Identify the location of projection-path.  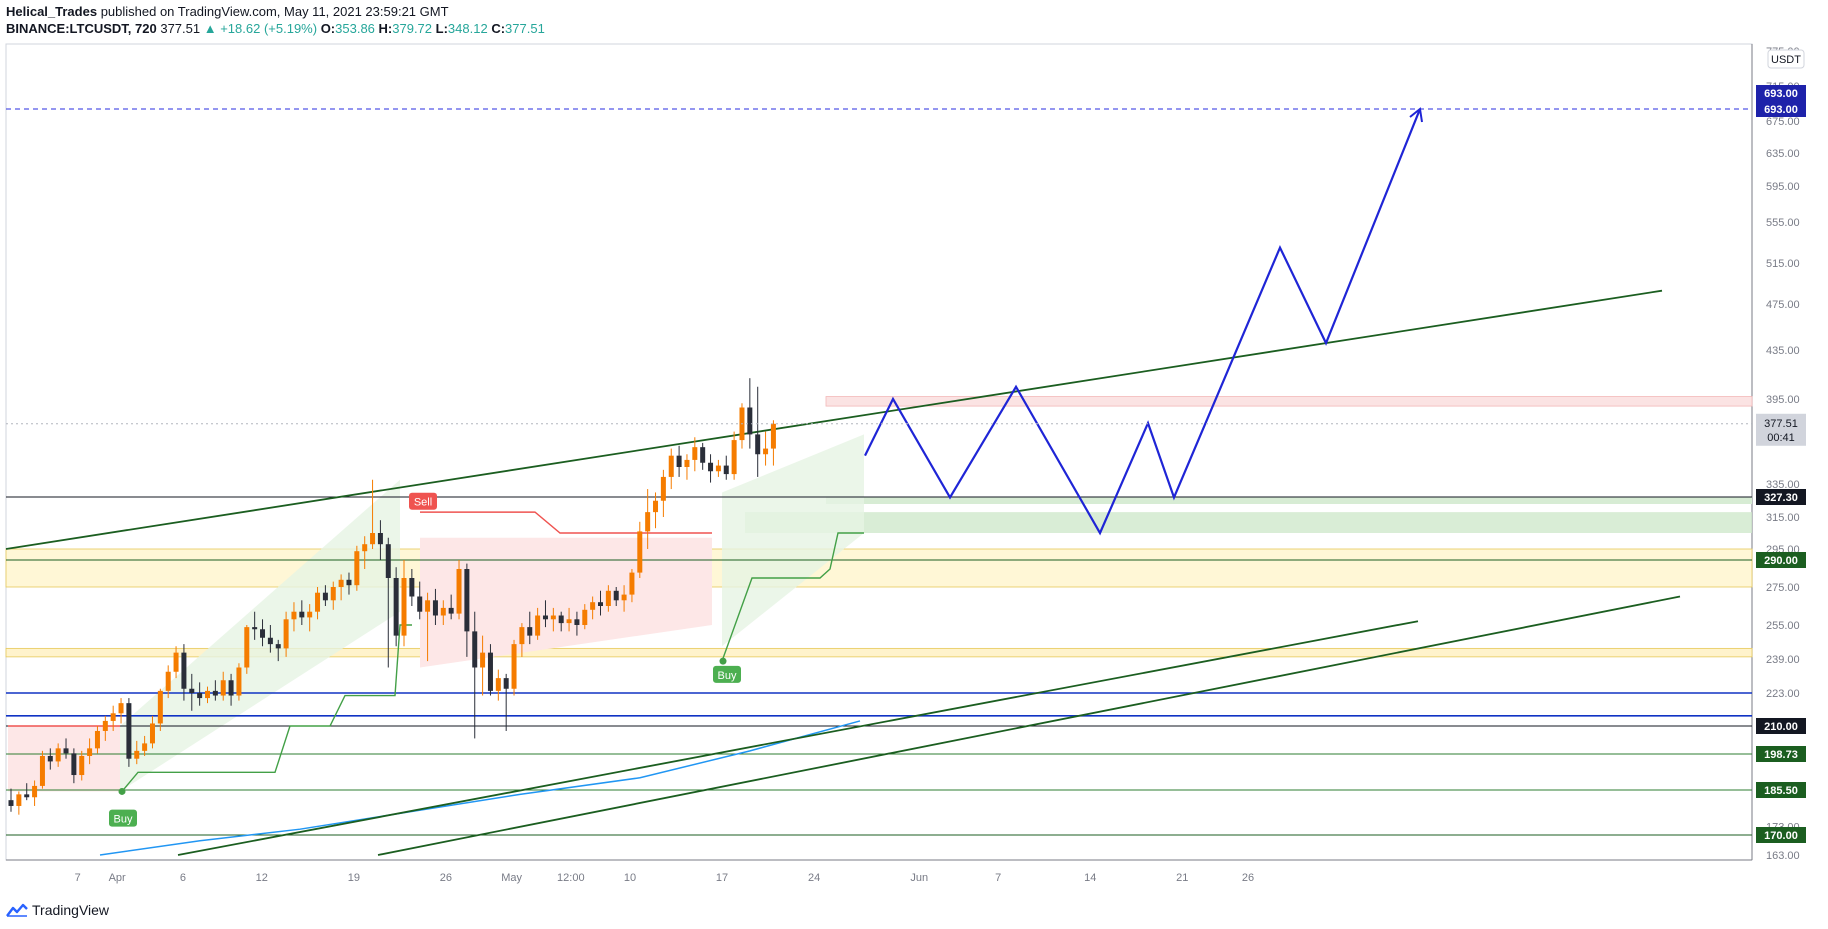
(1143, 322).